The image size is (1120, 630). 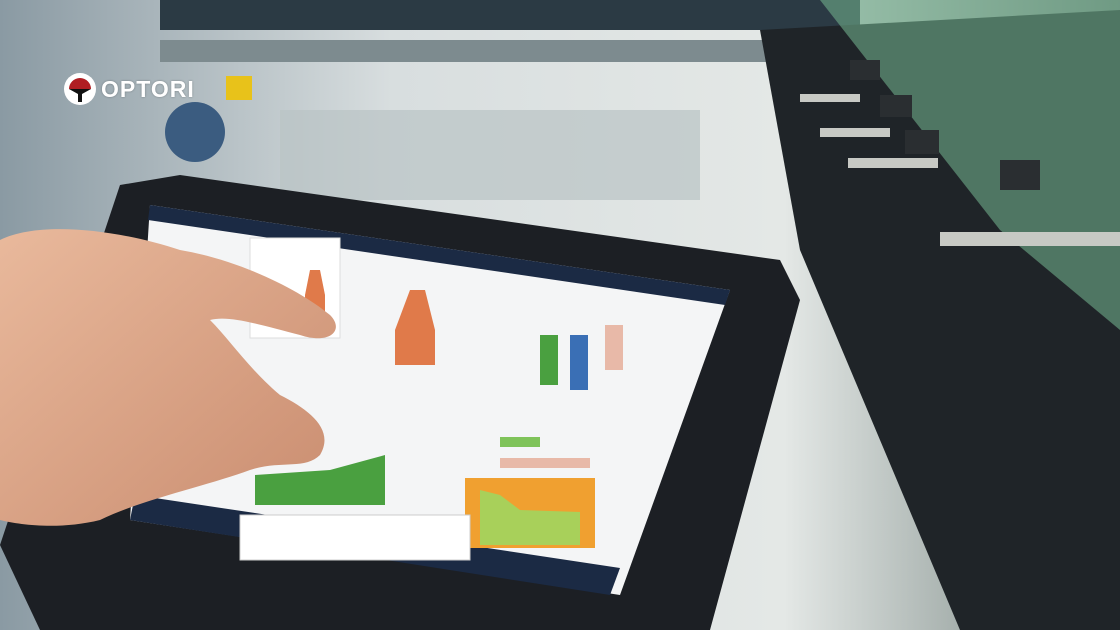 I want to click on capper-heads, so click(x=945, y=125).